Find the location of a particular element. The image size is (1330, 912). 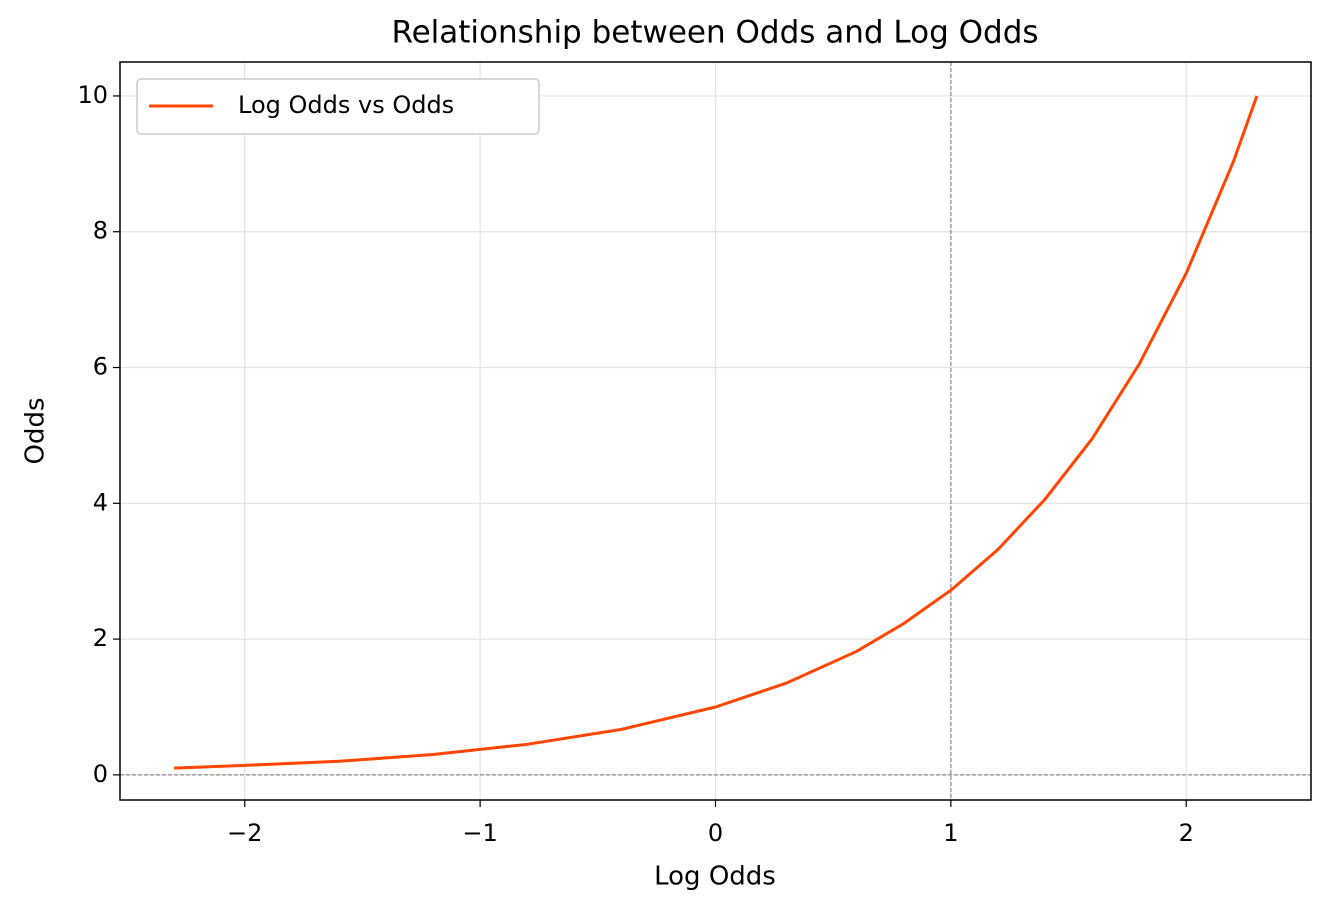

y-tick-label: 2 is located at coordinates (100, 638).